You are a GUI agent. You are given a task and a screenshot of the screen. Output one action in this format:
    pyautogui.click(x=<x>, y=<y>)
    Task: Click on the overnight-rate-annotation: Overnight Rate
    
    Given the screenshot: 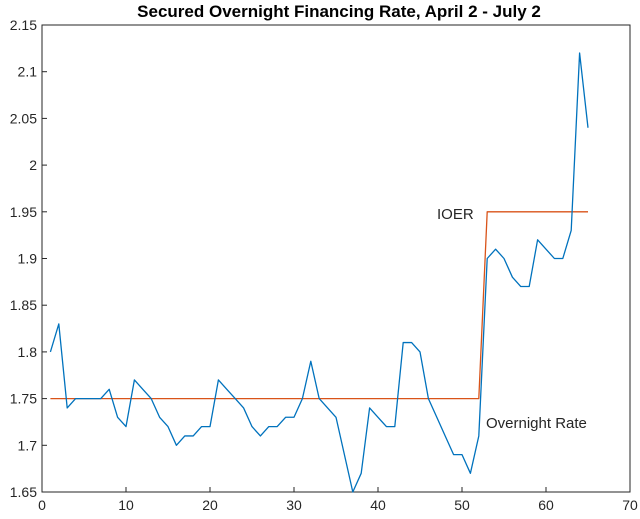 What is the action you would take?
    pyautogui.click(x=536, y=423)
    